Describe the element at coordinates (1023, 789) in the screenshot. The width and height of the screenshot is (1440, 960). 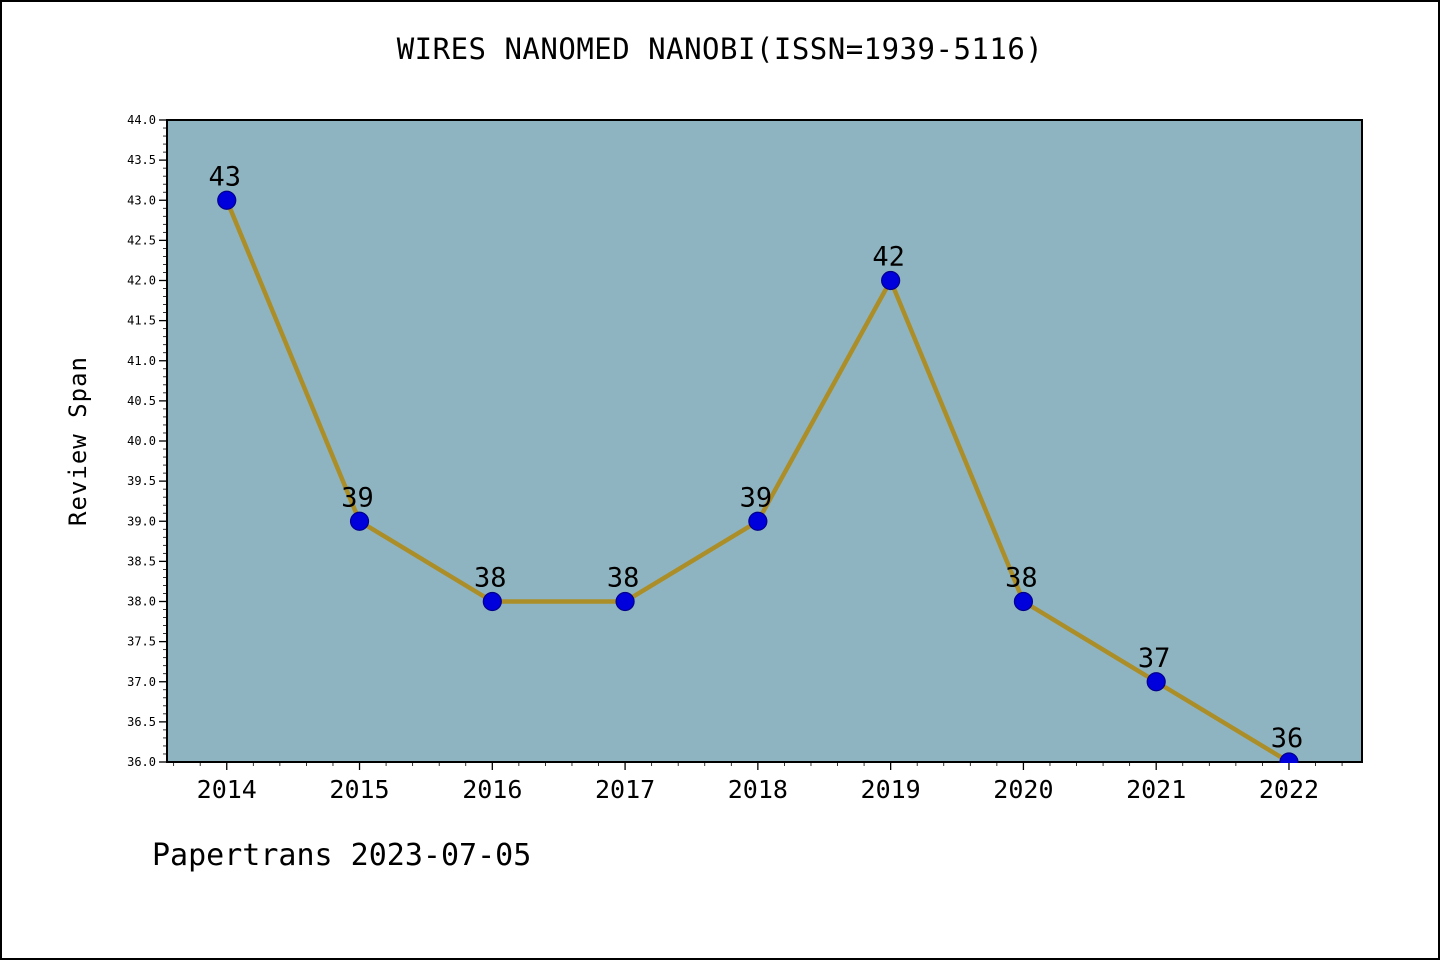
I see `x-axis-tick-label: 2020` at that location.